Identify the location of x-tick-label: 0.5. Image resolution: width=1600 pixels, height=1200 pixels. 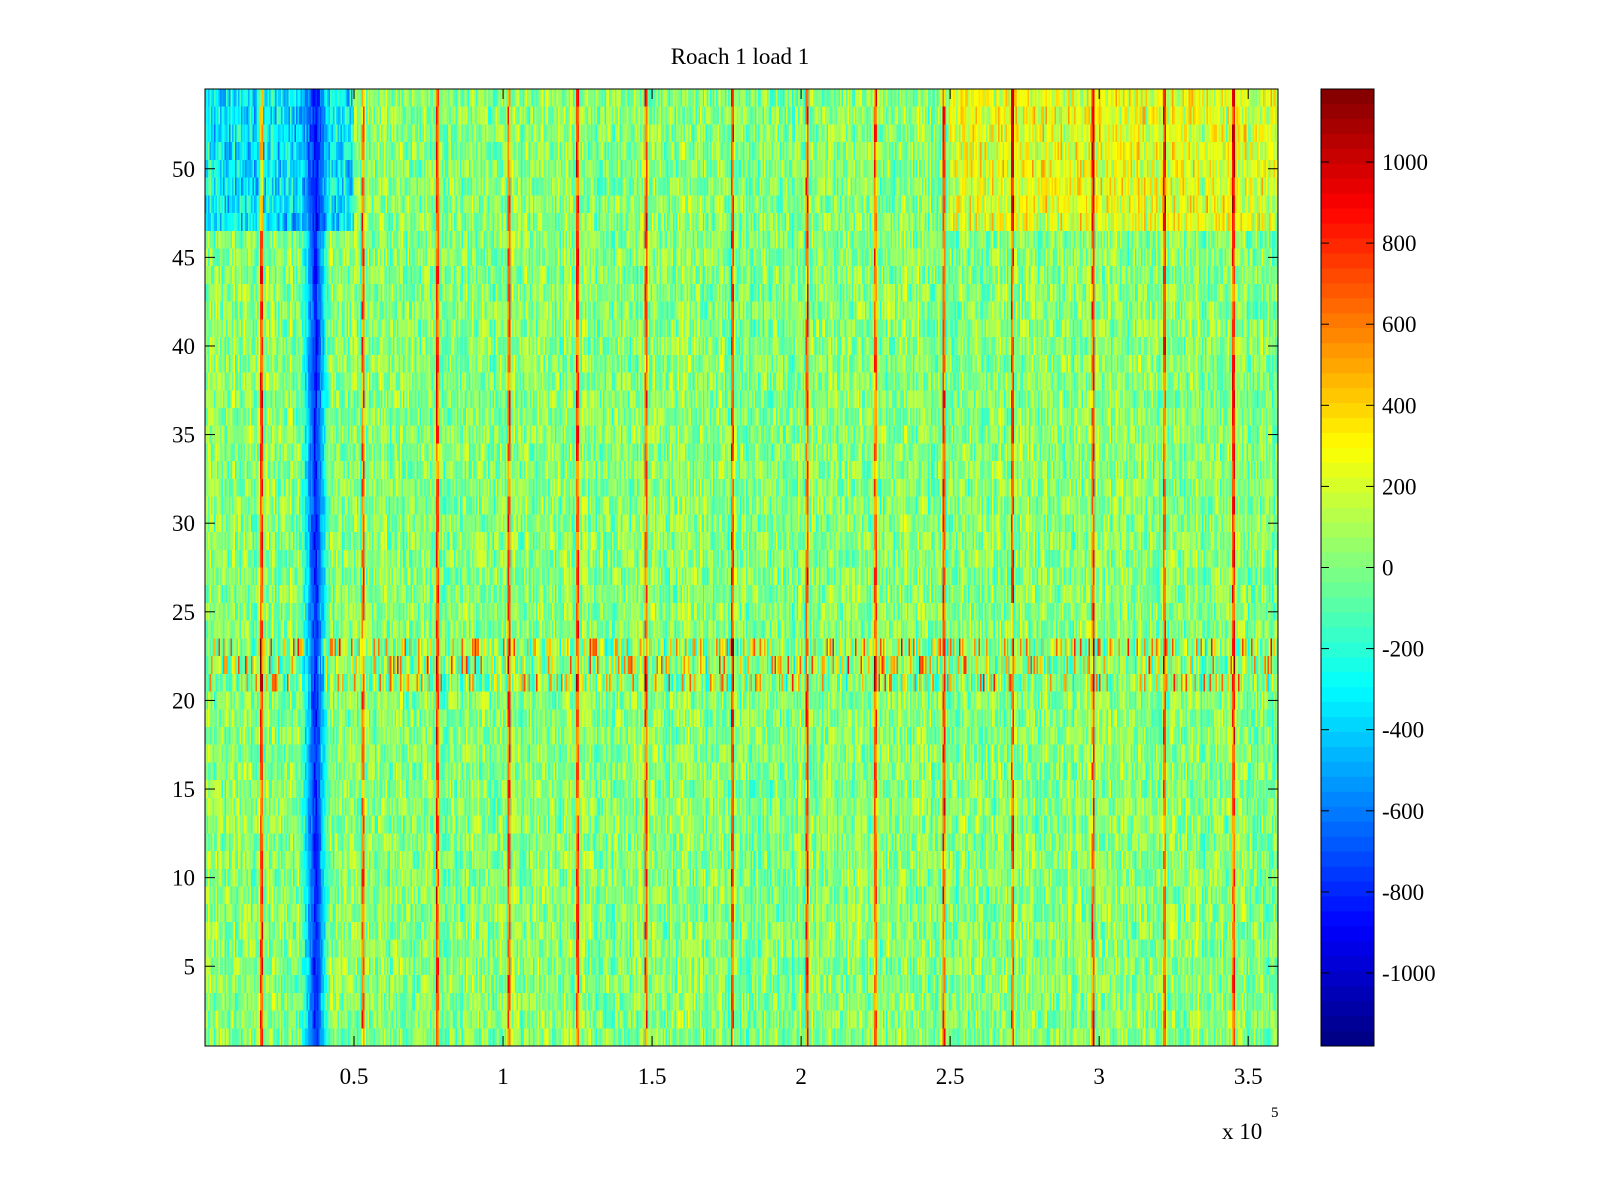
(354, 1076).